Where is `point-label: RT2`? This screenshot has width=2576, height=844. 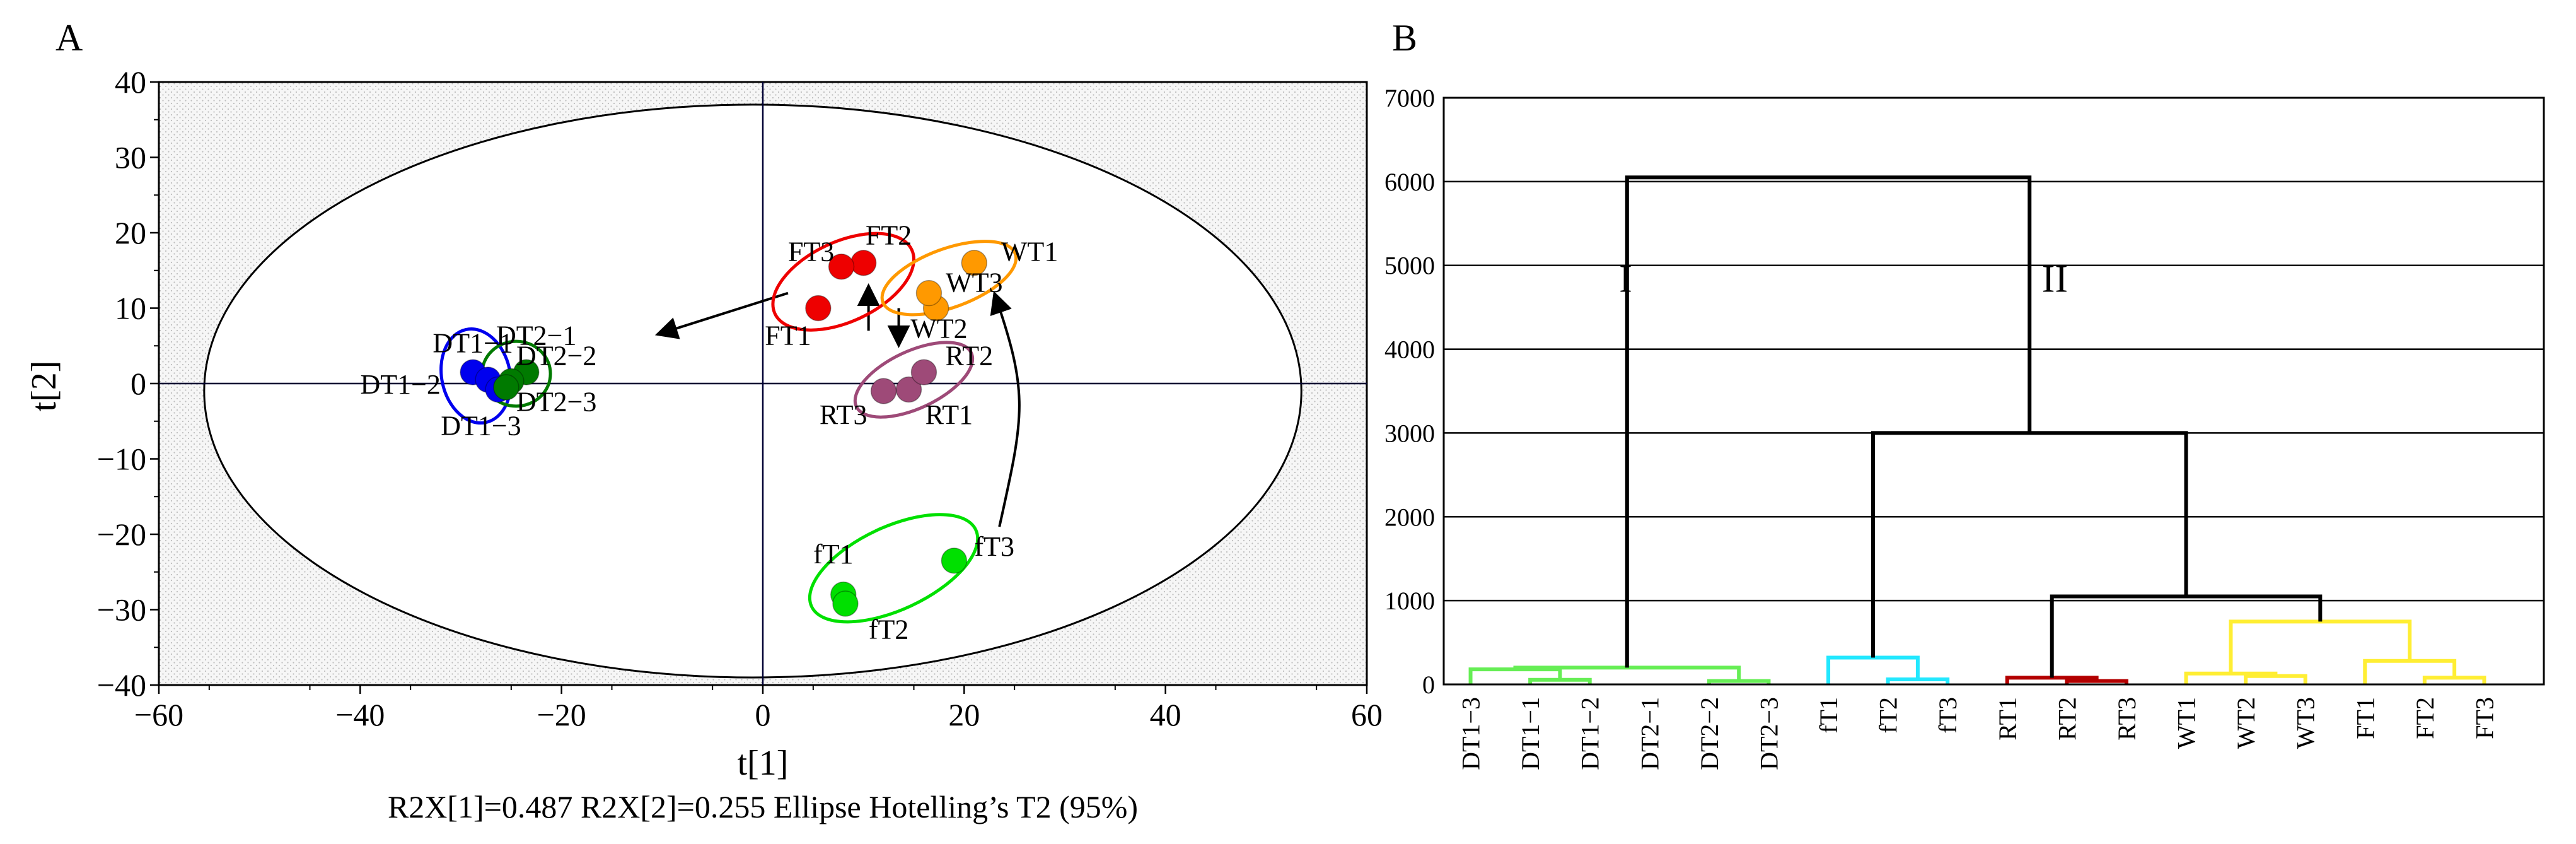
point-label: RT2 is located at coordinates (970, 356).